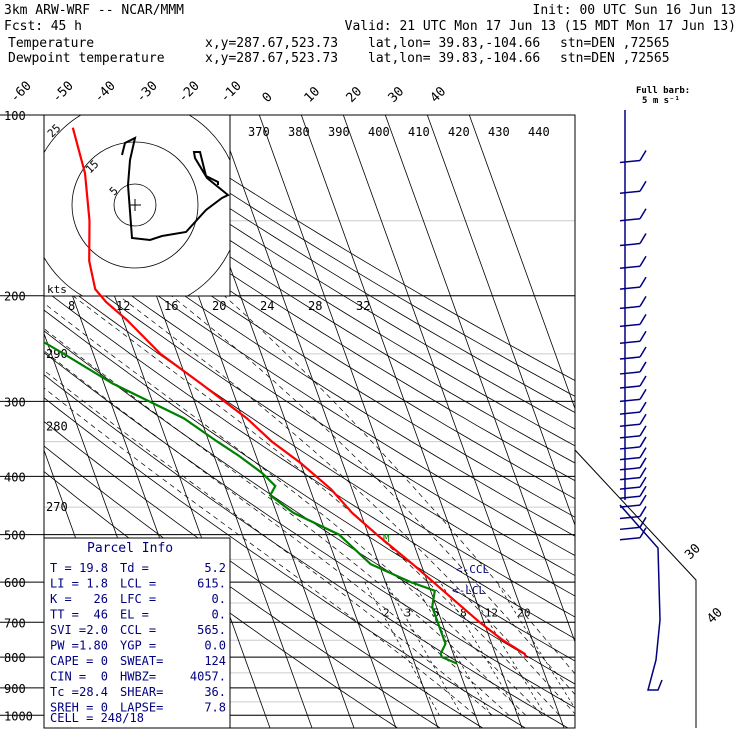 Image resolution: width=740 pixels, height=740 pixels. Describe the element at coordinates (15, 297) in the screenshot. I see `pressure-label: 200` at that location.